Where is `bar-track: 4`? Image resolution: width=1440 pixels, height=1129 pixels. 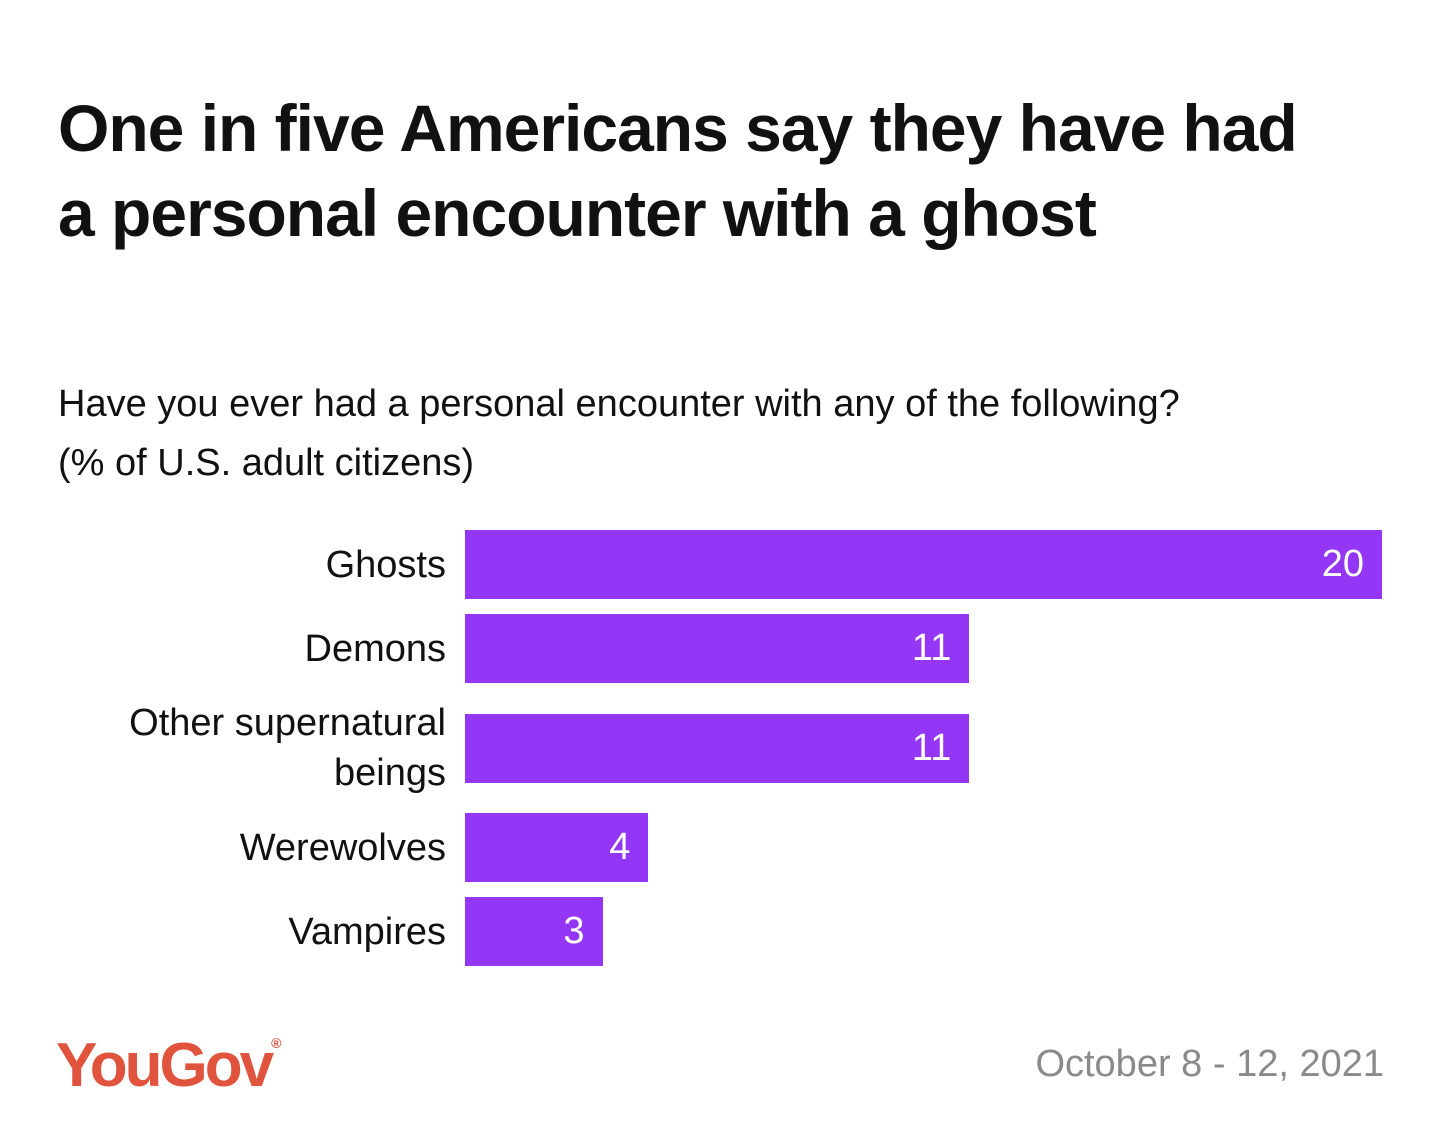 bar-track: 4 is located at coordinates (923, 847).